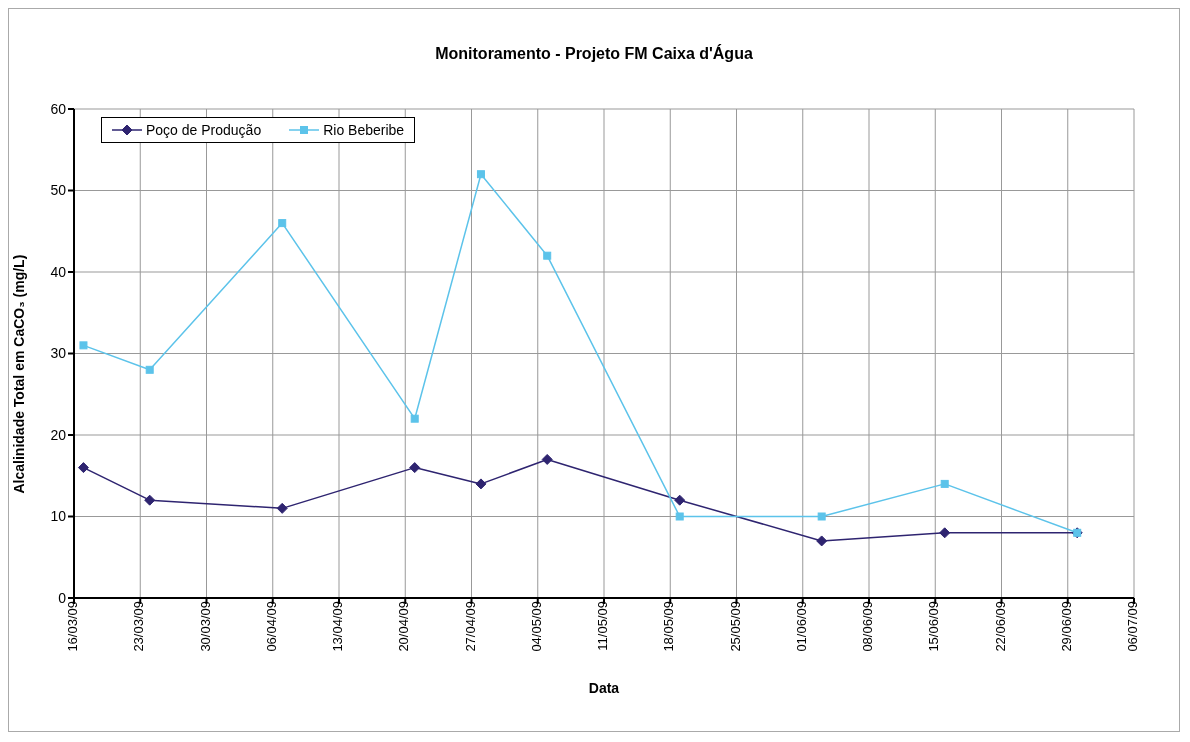 This screenshot has width=1190, height=742. I want to click on x-tick-label: 20/04/09, so click(404, 626).